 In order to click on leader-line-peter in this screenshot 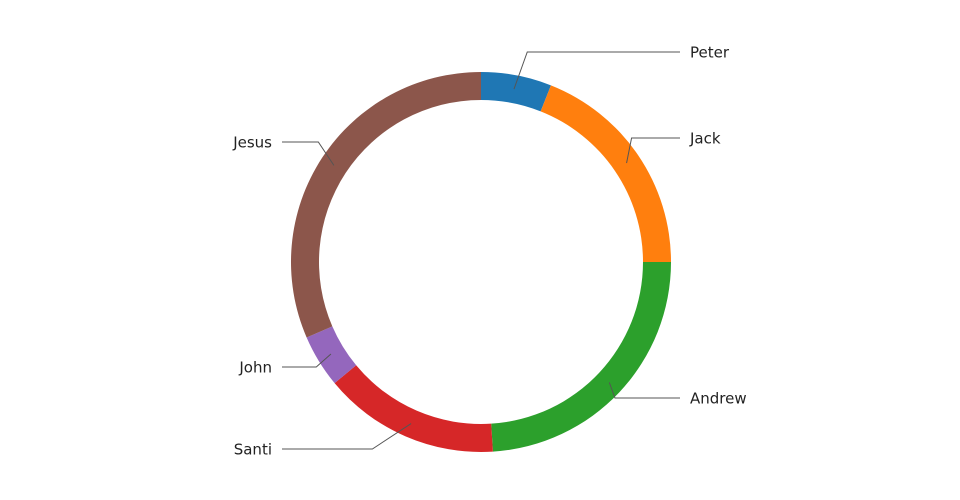, I will do `click(596, 70)`.